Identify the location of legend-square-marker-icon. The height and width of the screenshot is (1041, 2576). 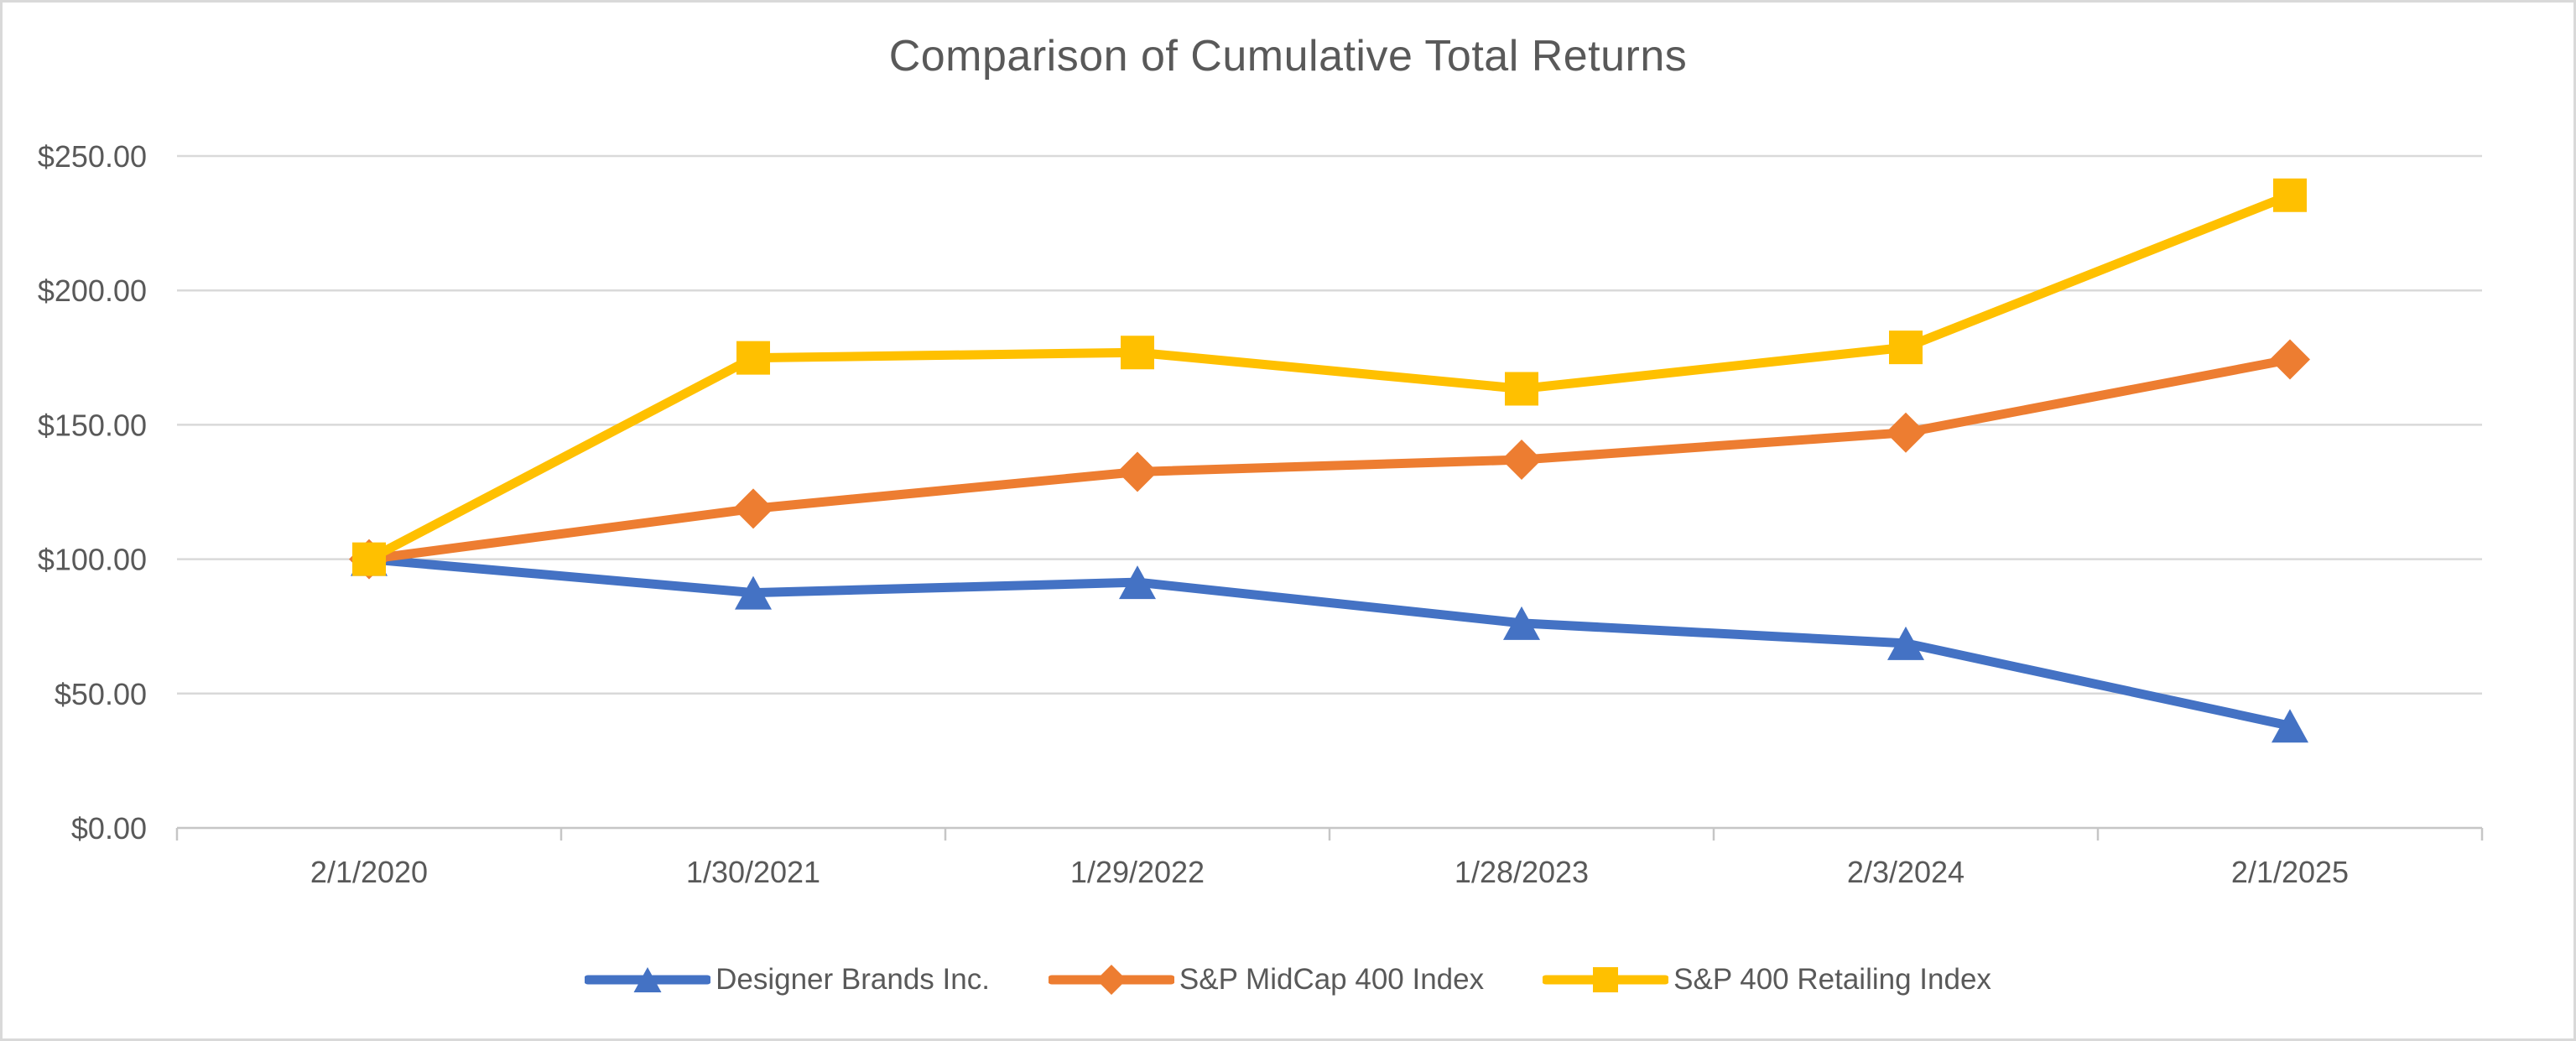
(1606, 979).